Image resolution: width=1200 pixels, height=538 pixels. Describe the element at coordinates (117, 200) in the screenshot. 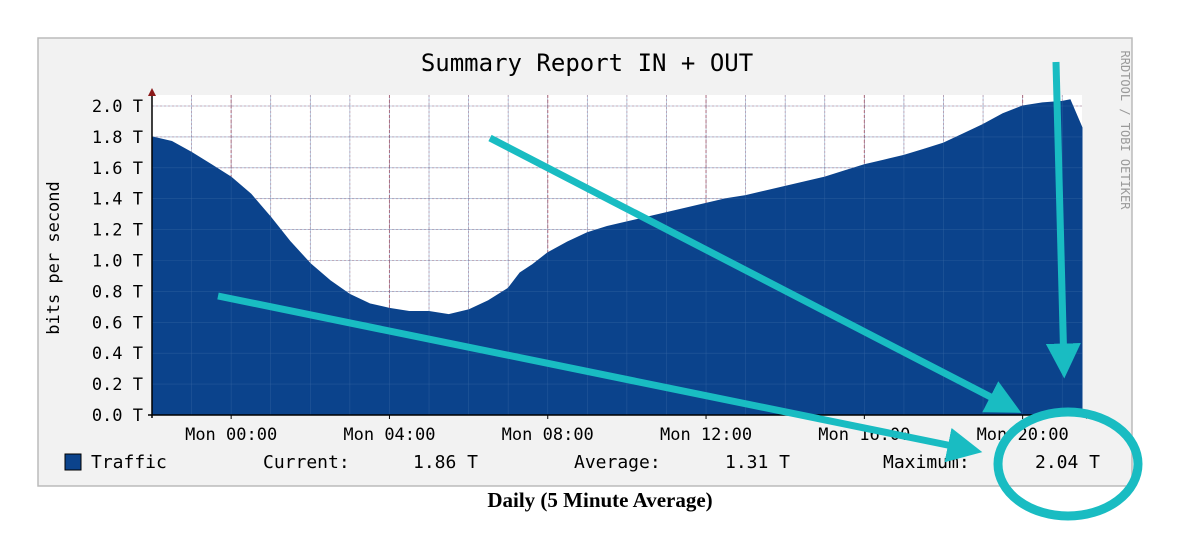

I see `y-tick-label: 1.4 T` at that location.